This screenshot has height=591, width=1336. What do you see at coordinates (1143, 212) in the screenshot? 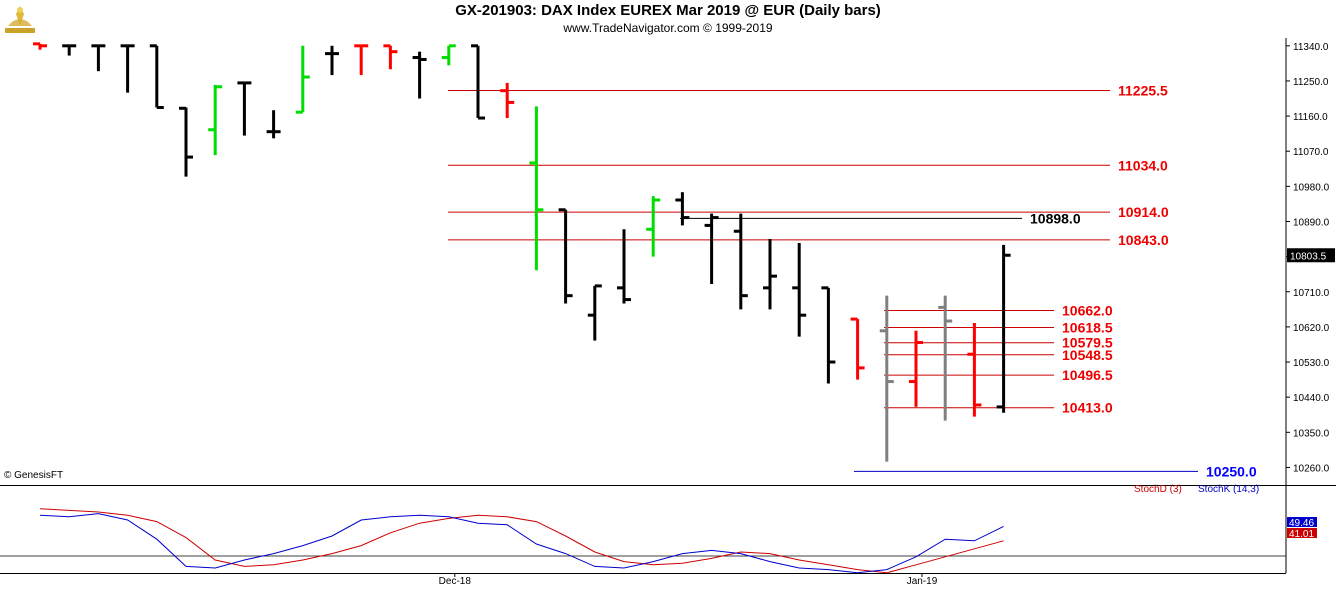
I see `level-label: 10914.0` at bounding box center [1143, 212].